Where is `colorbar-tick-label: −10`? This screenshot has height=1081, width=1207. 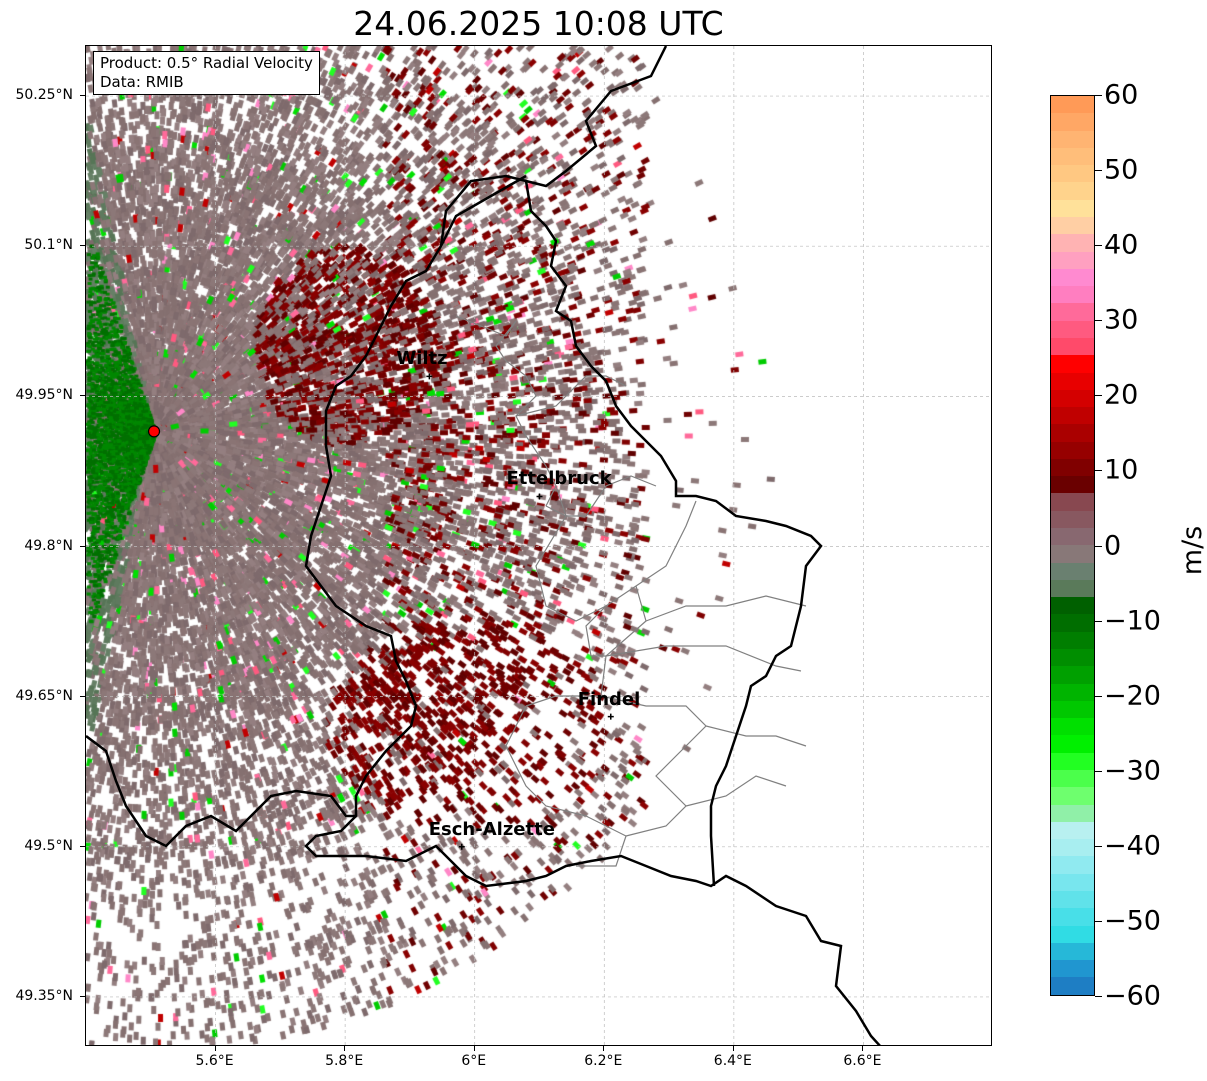
colorbar-tick-label: −10 is located at coordinates (1132, 621).